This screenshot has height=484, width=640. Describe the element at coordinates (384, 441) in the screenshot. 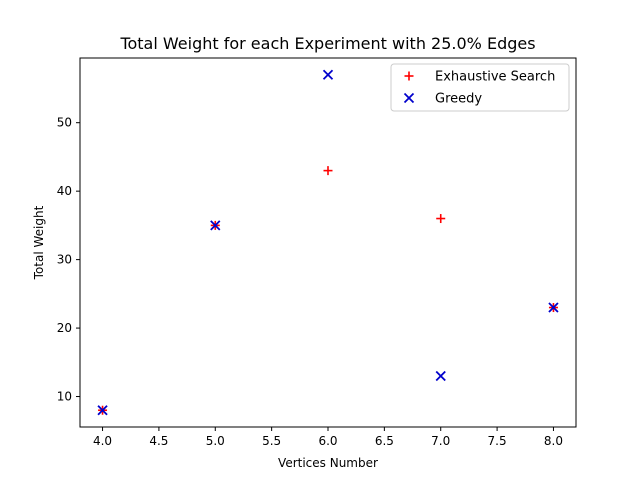

I see `x-tick-label: 6.5` at that location.